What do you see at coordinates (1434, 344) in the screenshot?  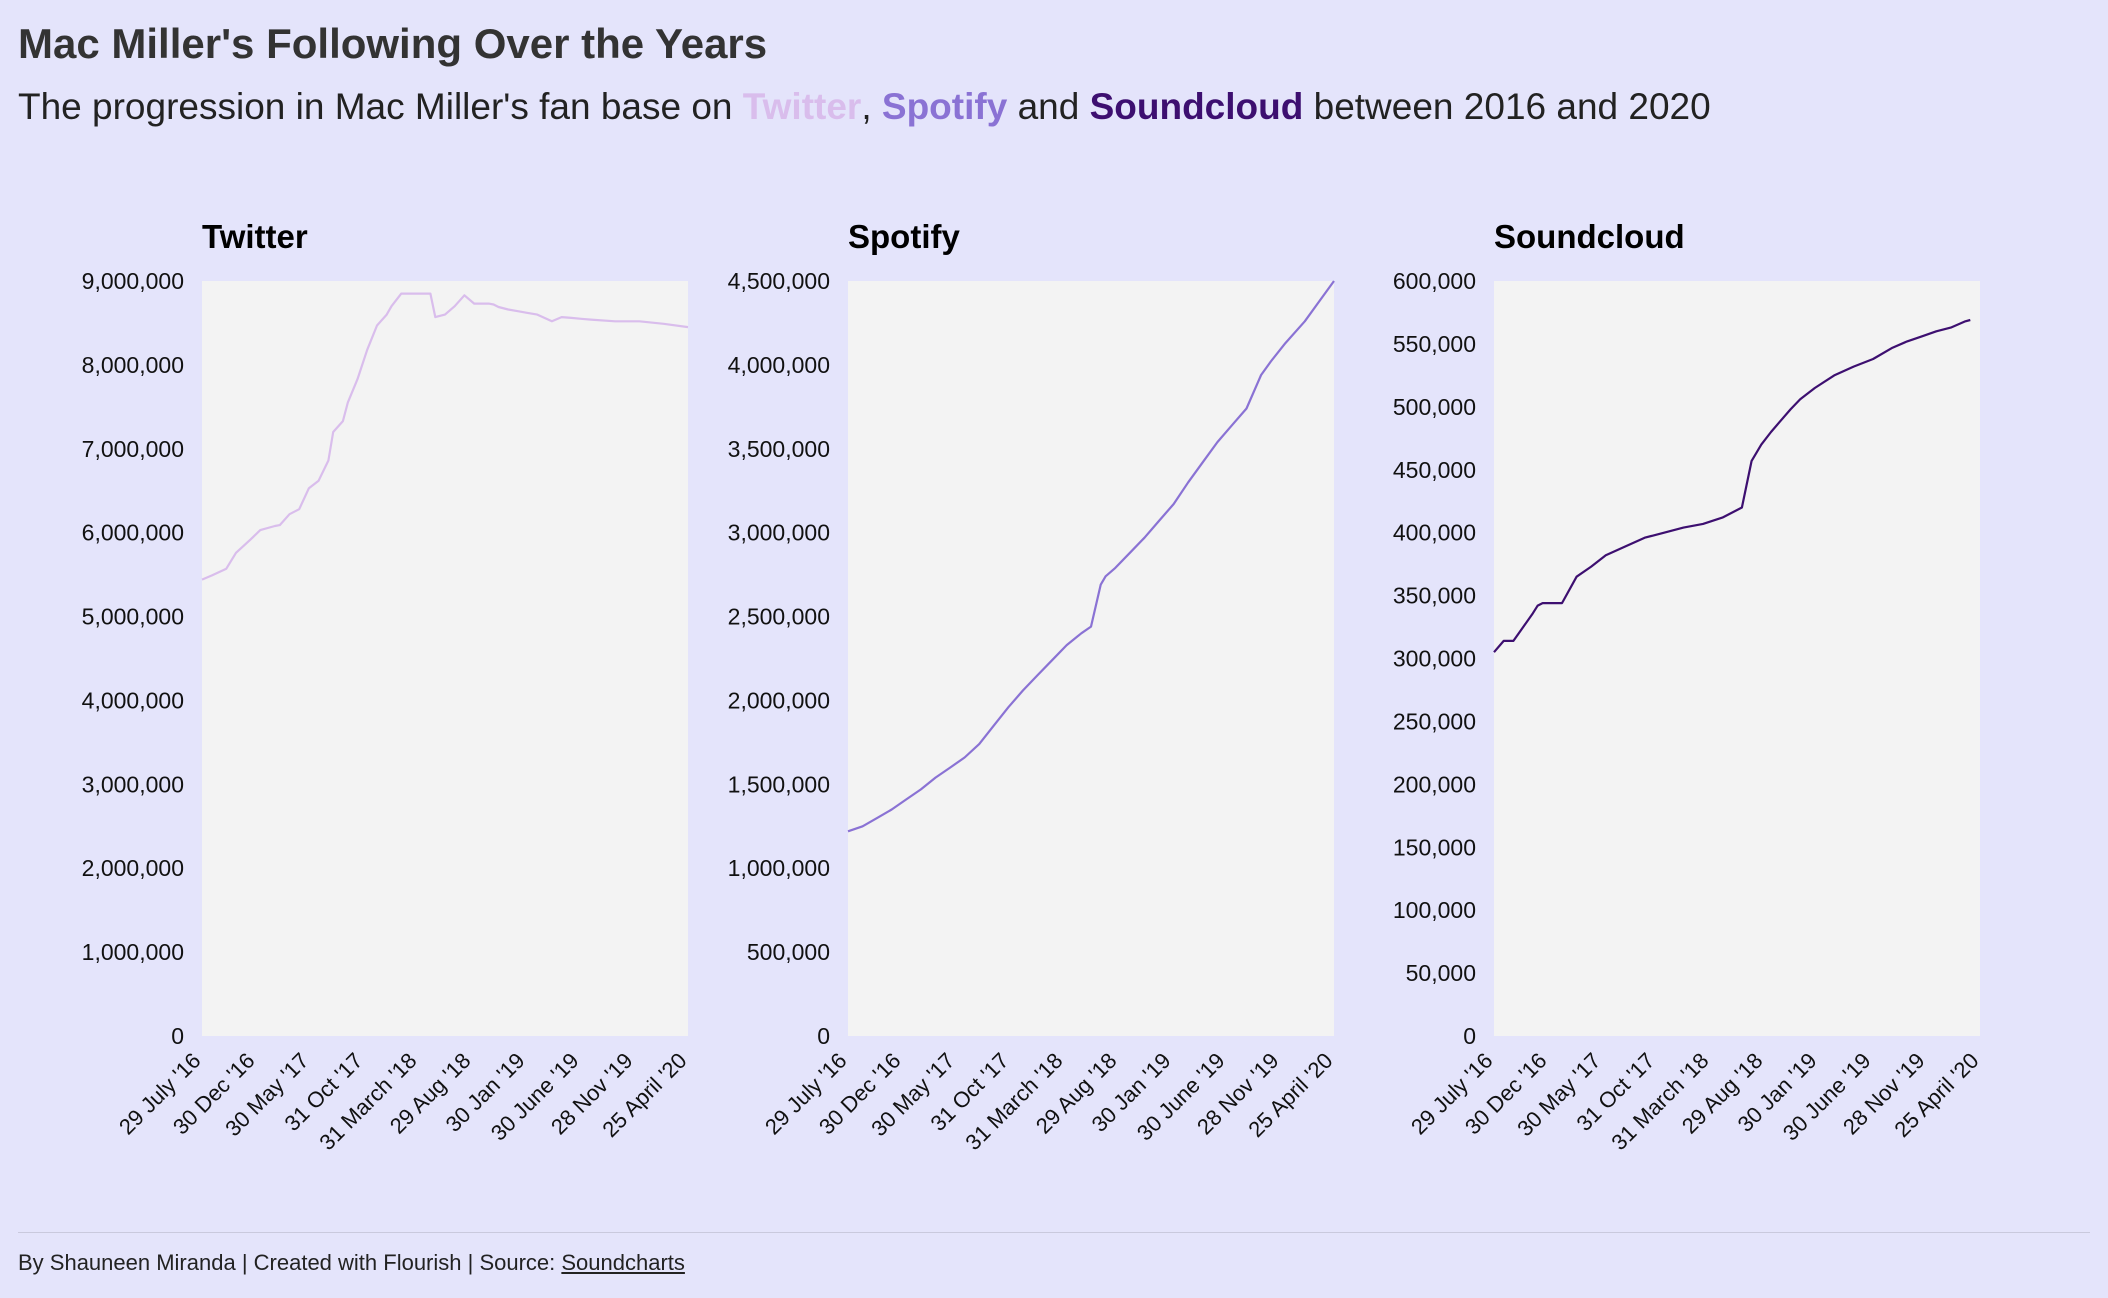 I see `soundcloud-y-tick-label: 550,000` at bounding box center [1434, 344].